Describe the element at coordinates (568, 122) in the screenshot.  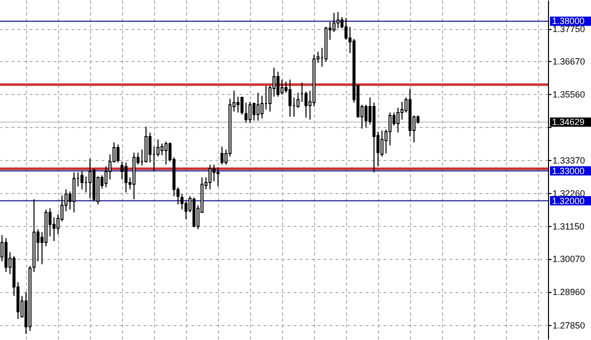
I see `ref-line-label: 1.34629` at that location.